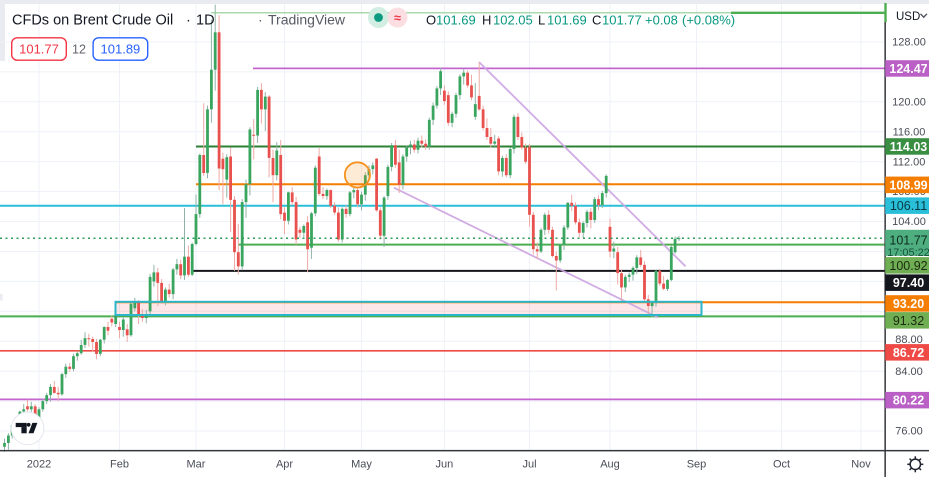 The image size is (929, 477). I want to click on svg-text: 97.40, so click(908, 283).